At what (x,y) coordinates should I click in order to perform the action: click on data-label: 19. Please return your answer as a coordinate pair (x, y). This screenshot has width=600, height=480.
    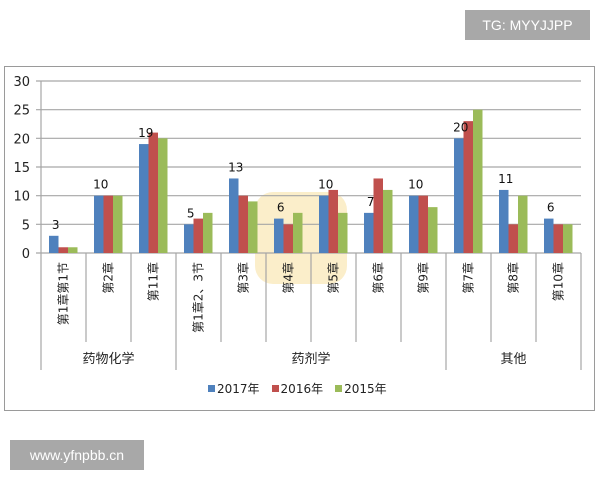
    Looking at the image, I should click on (145, 133).